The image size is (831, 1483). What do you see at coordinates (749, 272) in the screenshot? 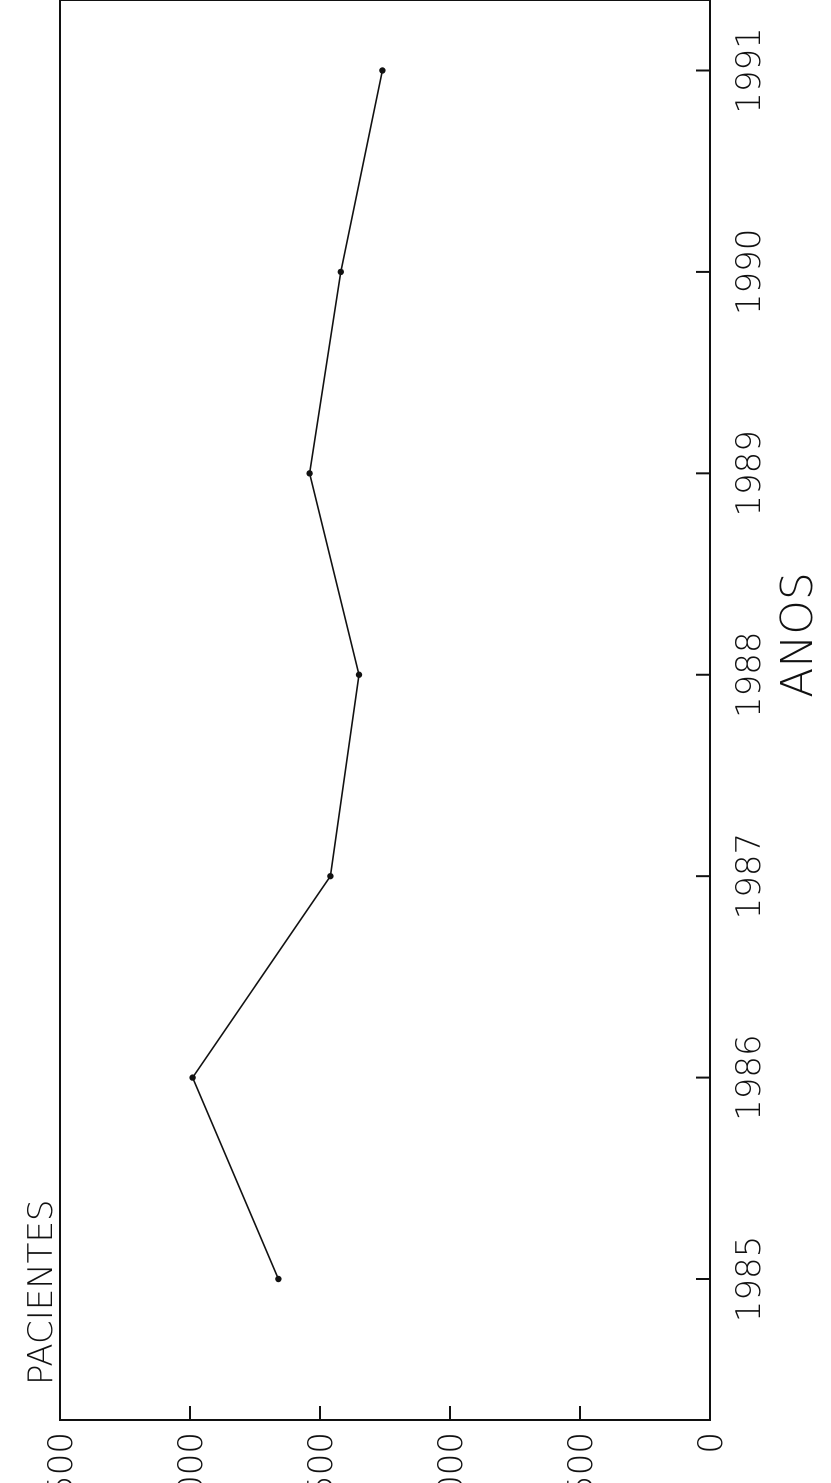
I see `x-tick-label: 1990` at bounding box center [749, 272].